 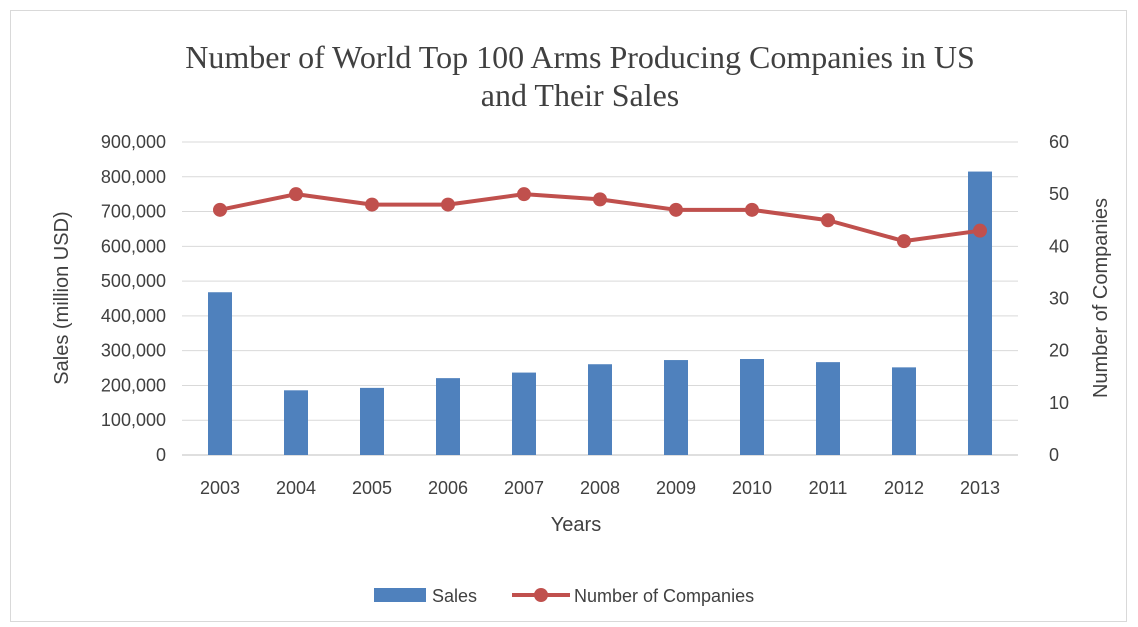 I want to click on right-axis-tick-label: 40, so click(x=1059, y=246).